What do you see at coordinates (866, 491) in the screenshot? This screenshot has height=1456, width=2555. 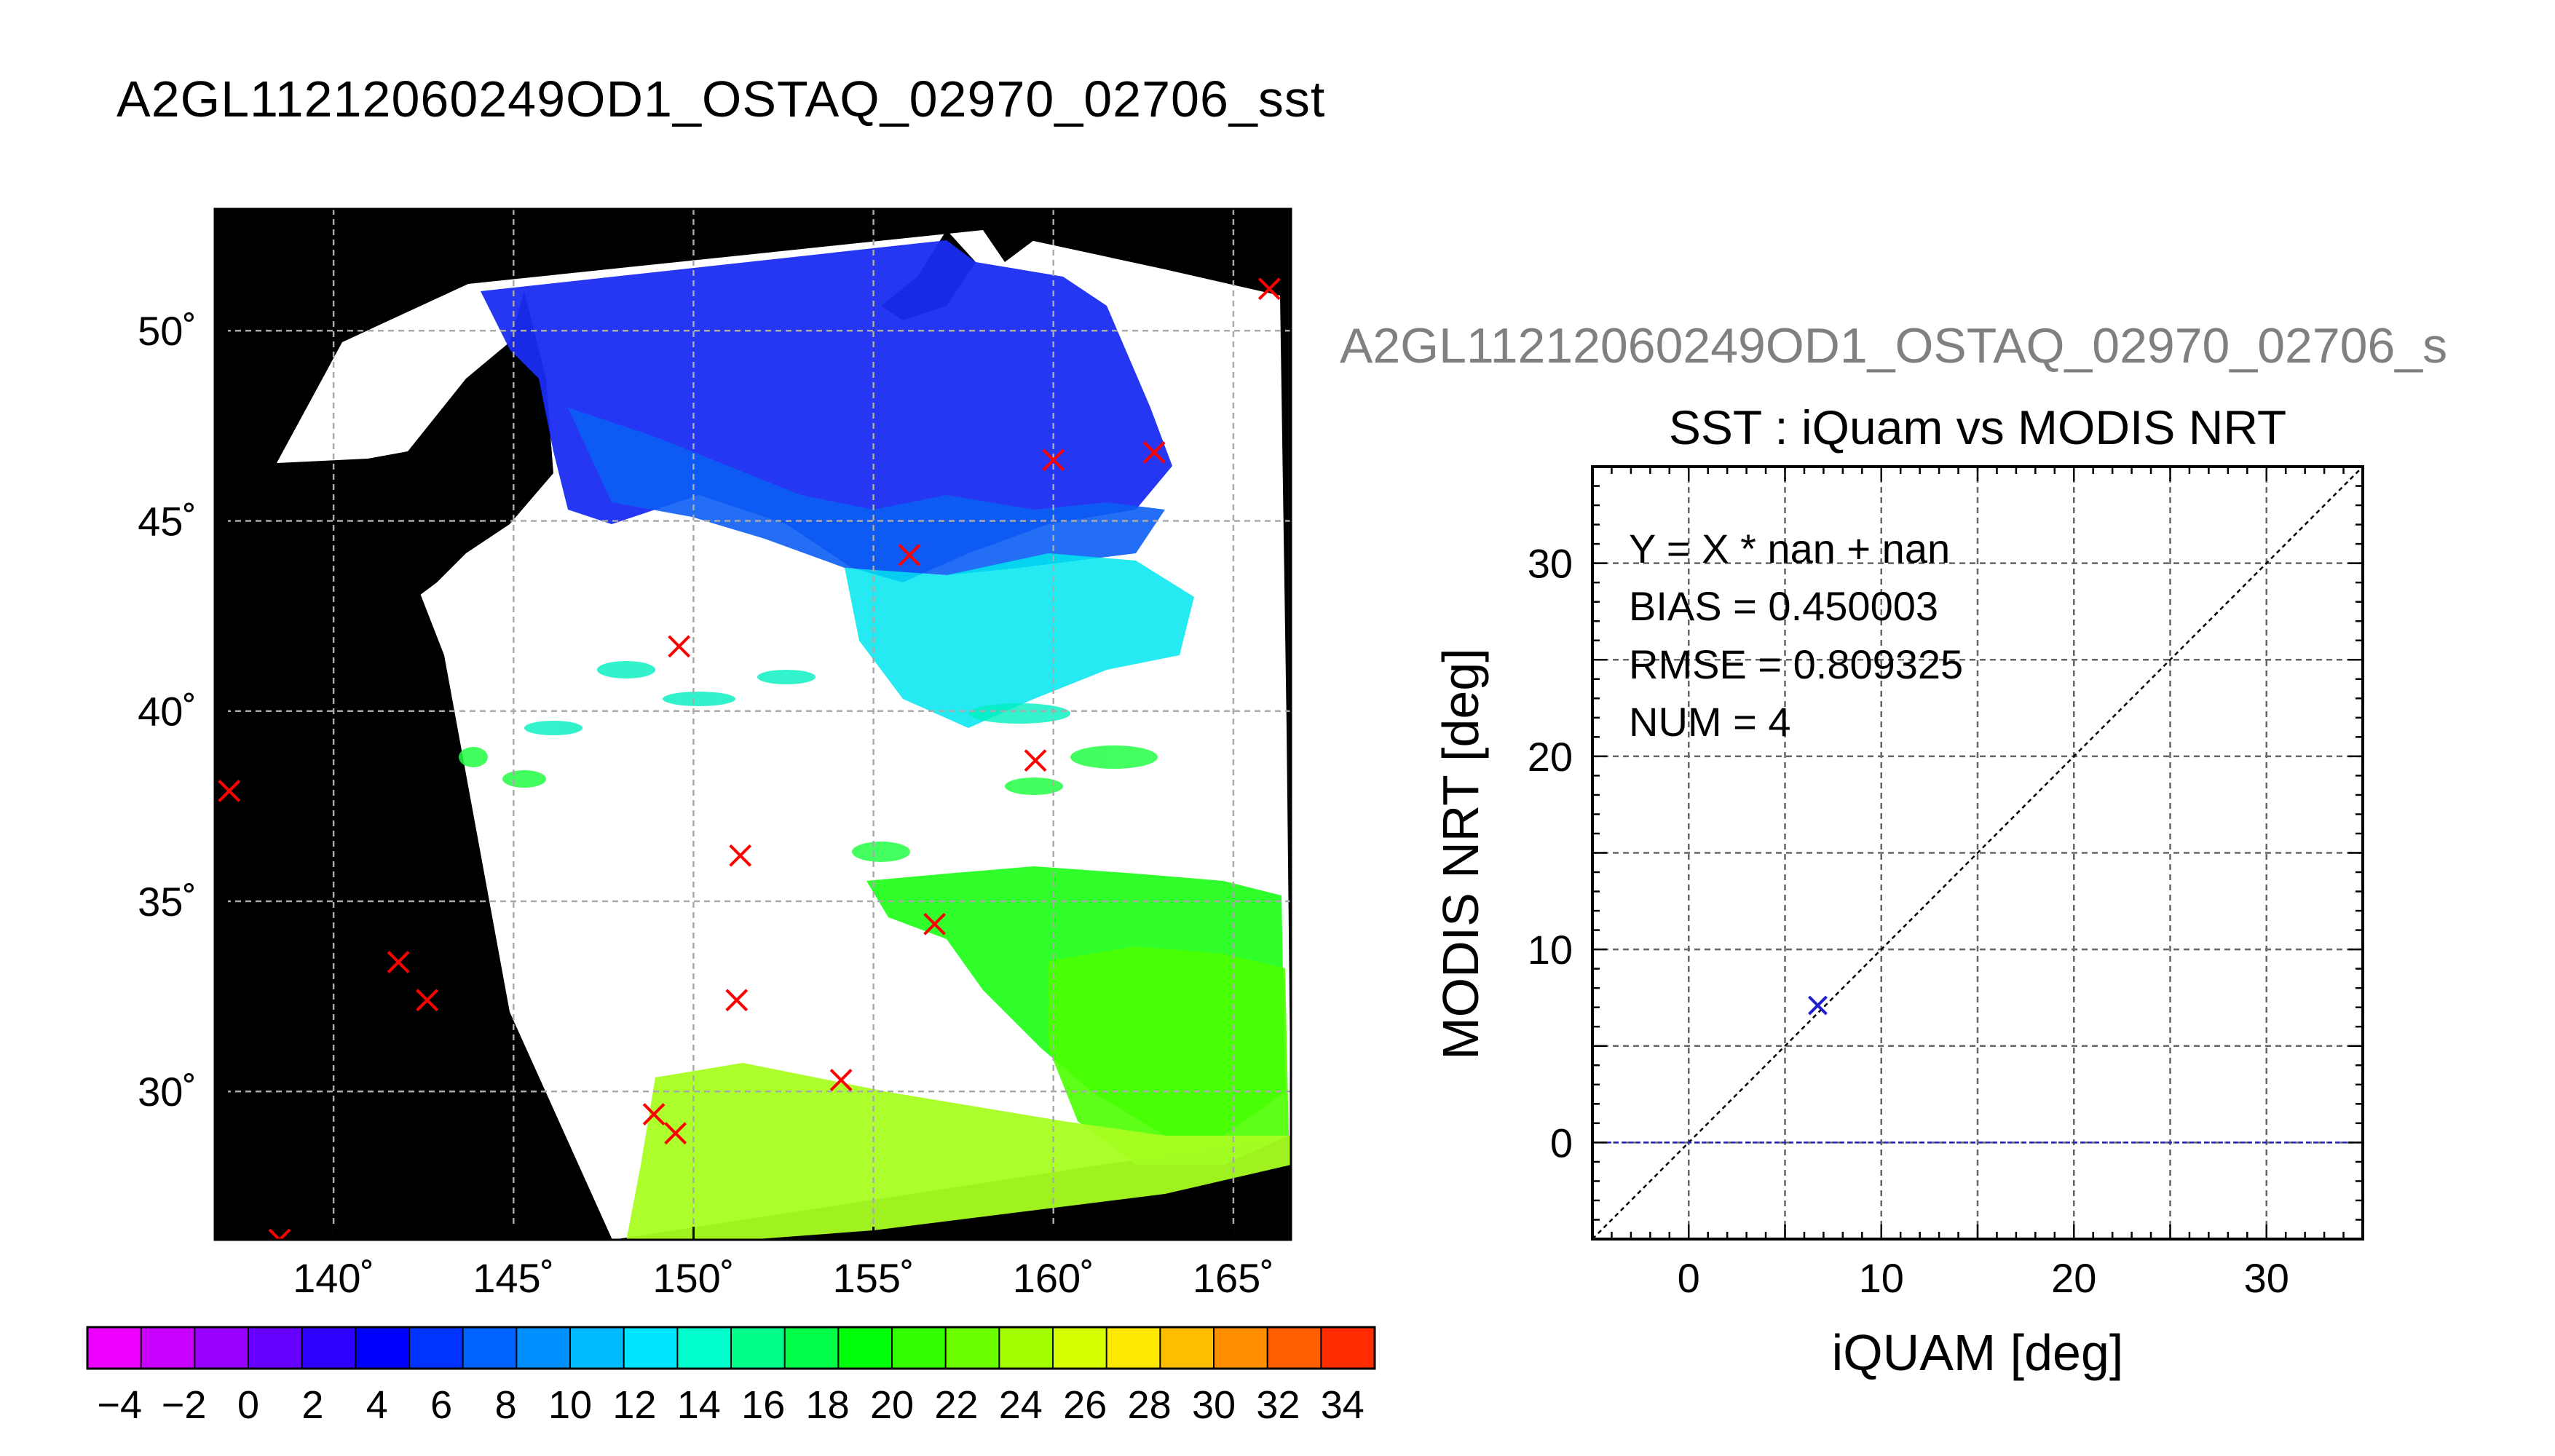 I see `sst-mid-cold-region` at bounding box center [866, 491].